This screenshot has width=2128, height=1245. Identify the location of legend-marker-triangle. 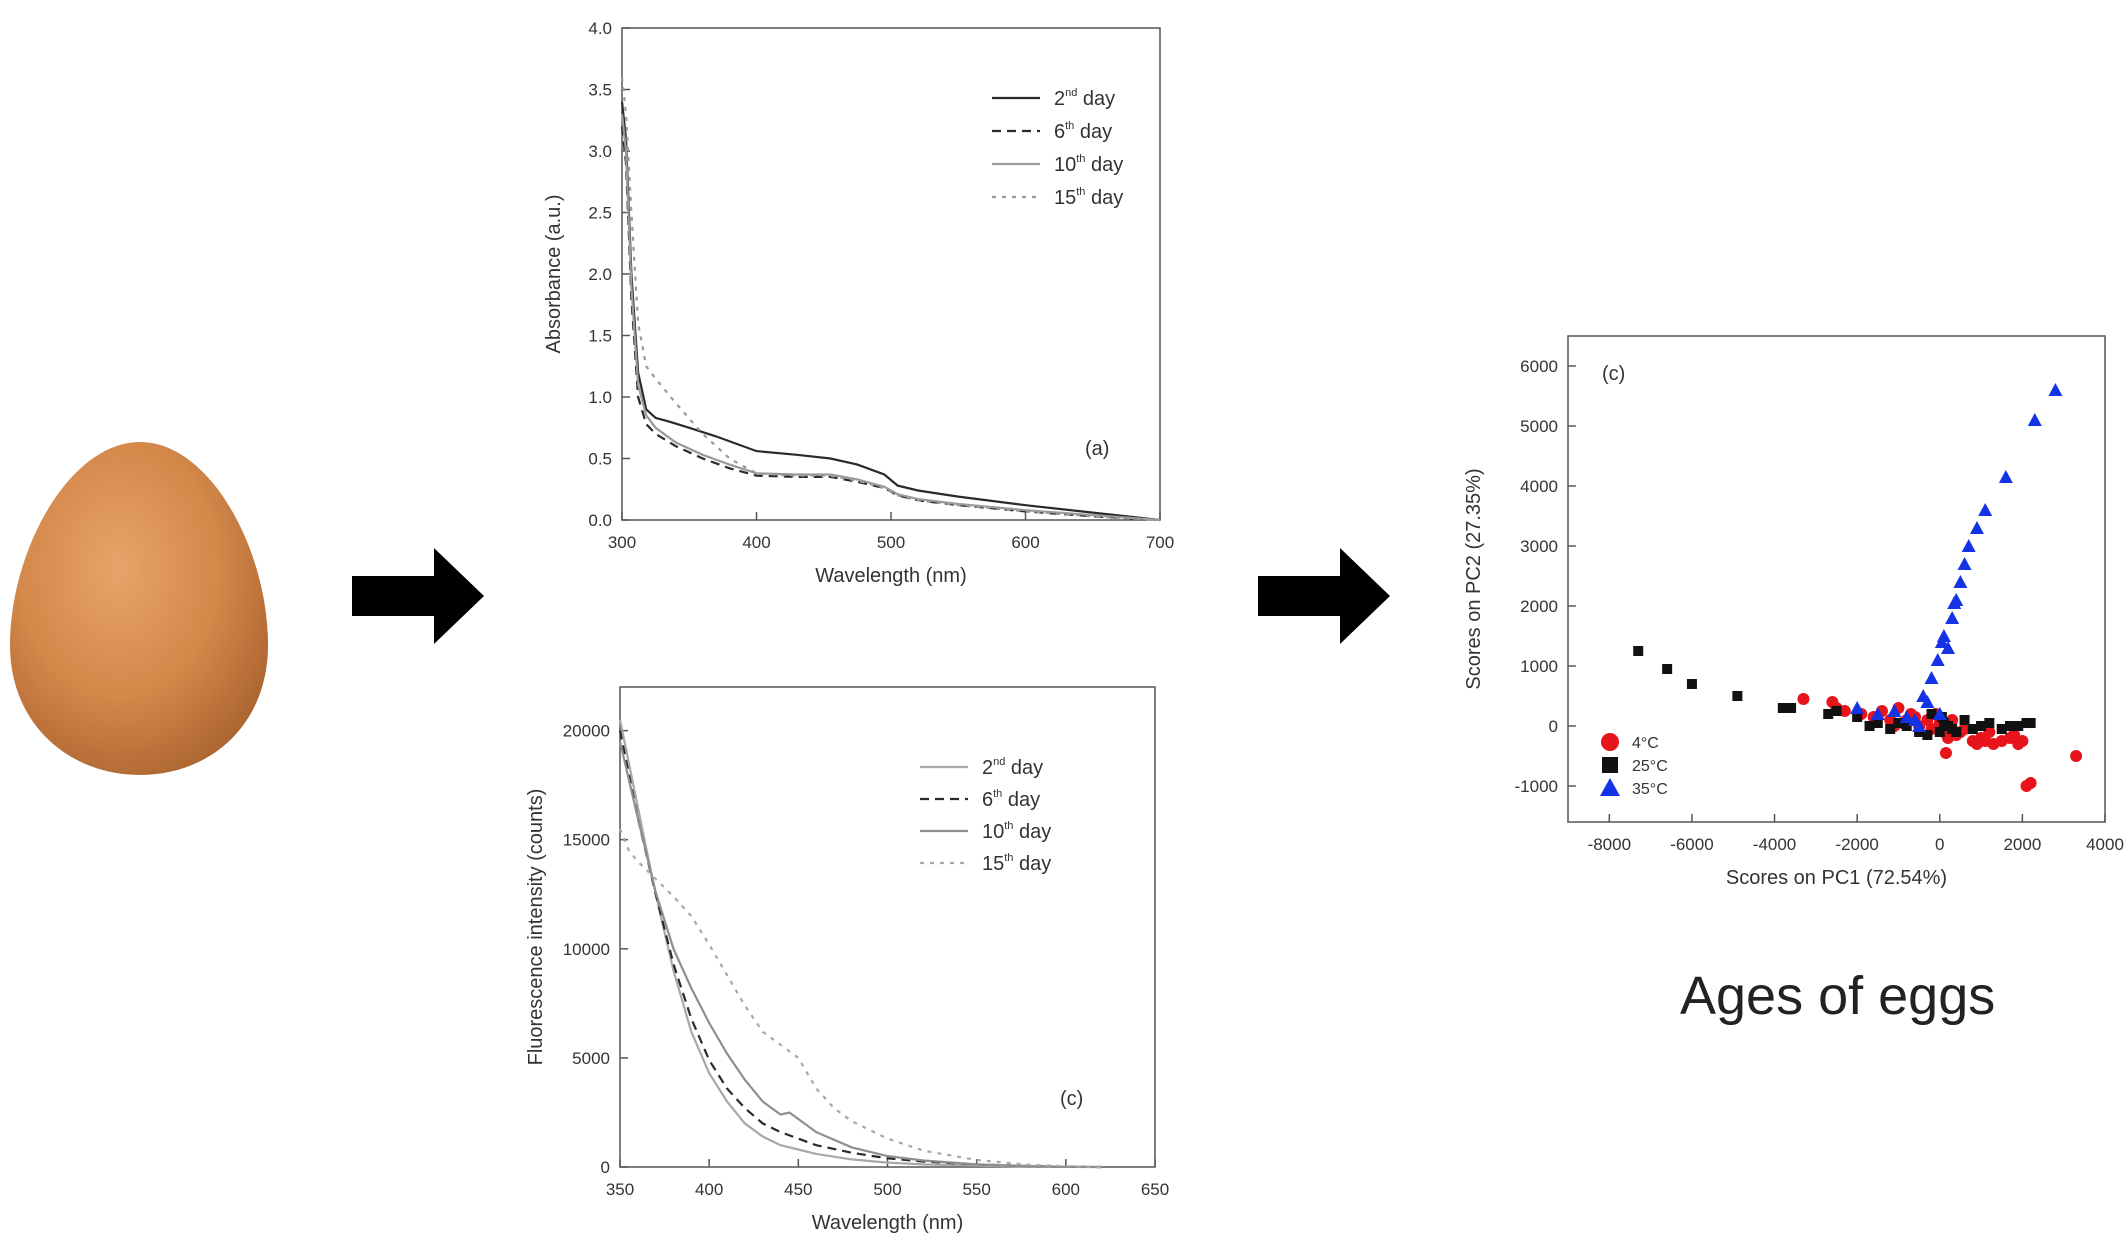
(1610, 787).